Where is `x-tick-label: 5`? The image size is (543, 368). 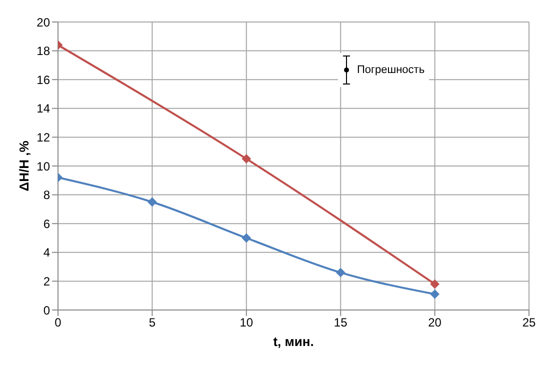 x-tick-label: 5 is located at coordinates (152, 323).